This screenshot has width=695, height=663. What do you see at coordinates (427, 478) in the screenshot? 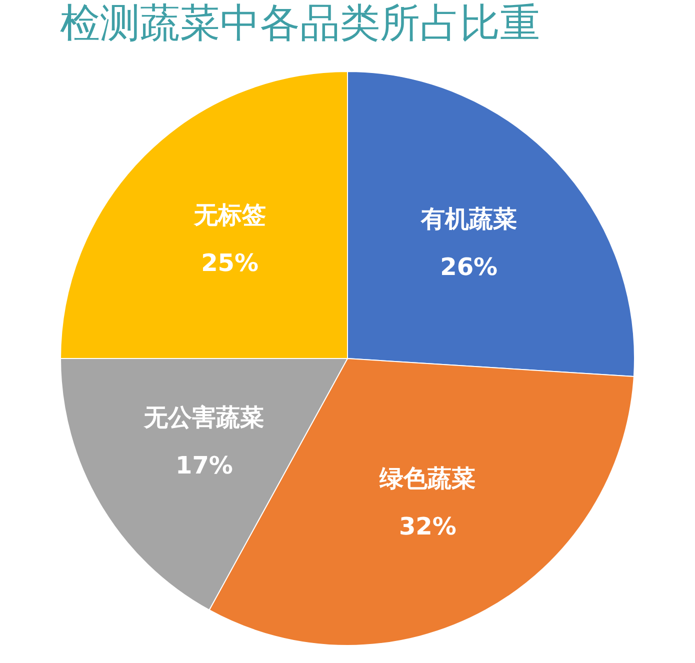
I see `slice-label: 绿色蔬菜` at bounding box center [427, 478].